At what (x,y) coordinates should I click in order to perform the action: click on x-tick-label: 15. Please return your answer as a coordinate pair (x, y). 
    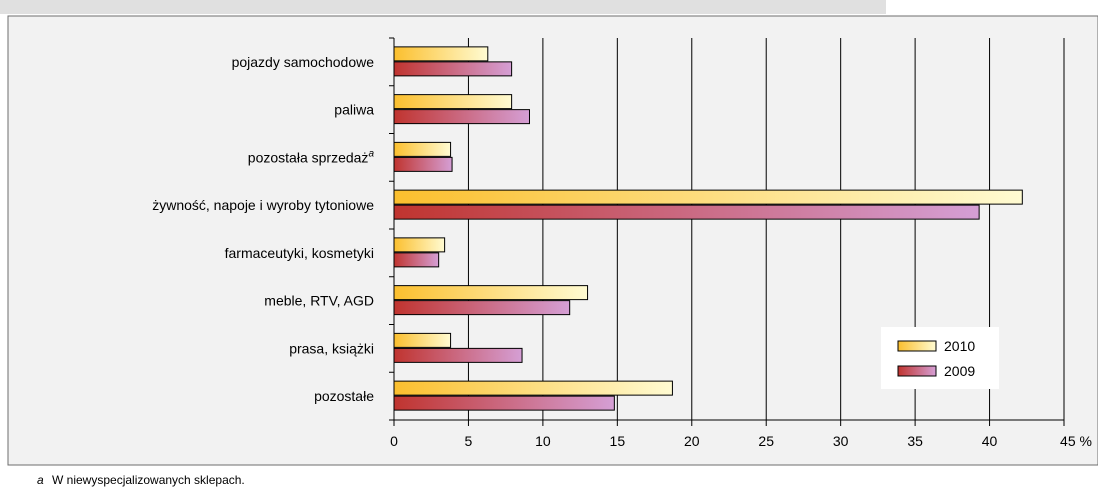
    Looking at the image, I should click on (618, 441).